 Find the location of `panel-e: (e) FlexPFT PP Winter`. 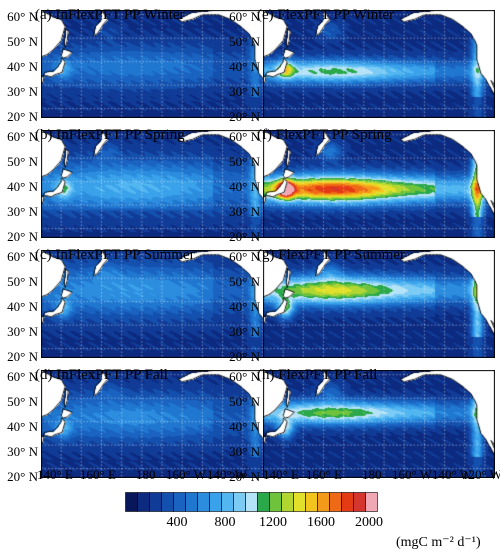

panel-e: (e) FlexPFT PP Winter is located at coordinates (376, 62).